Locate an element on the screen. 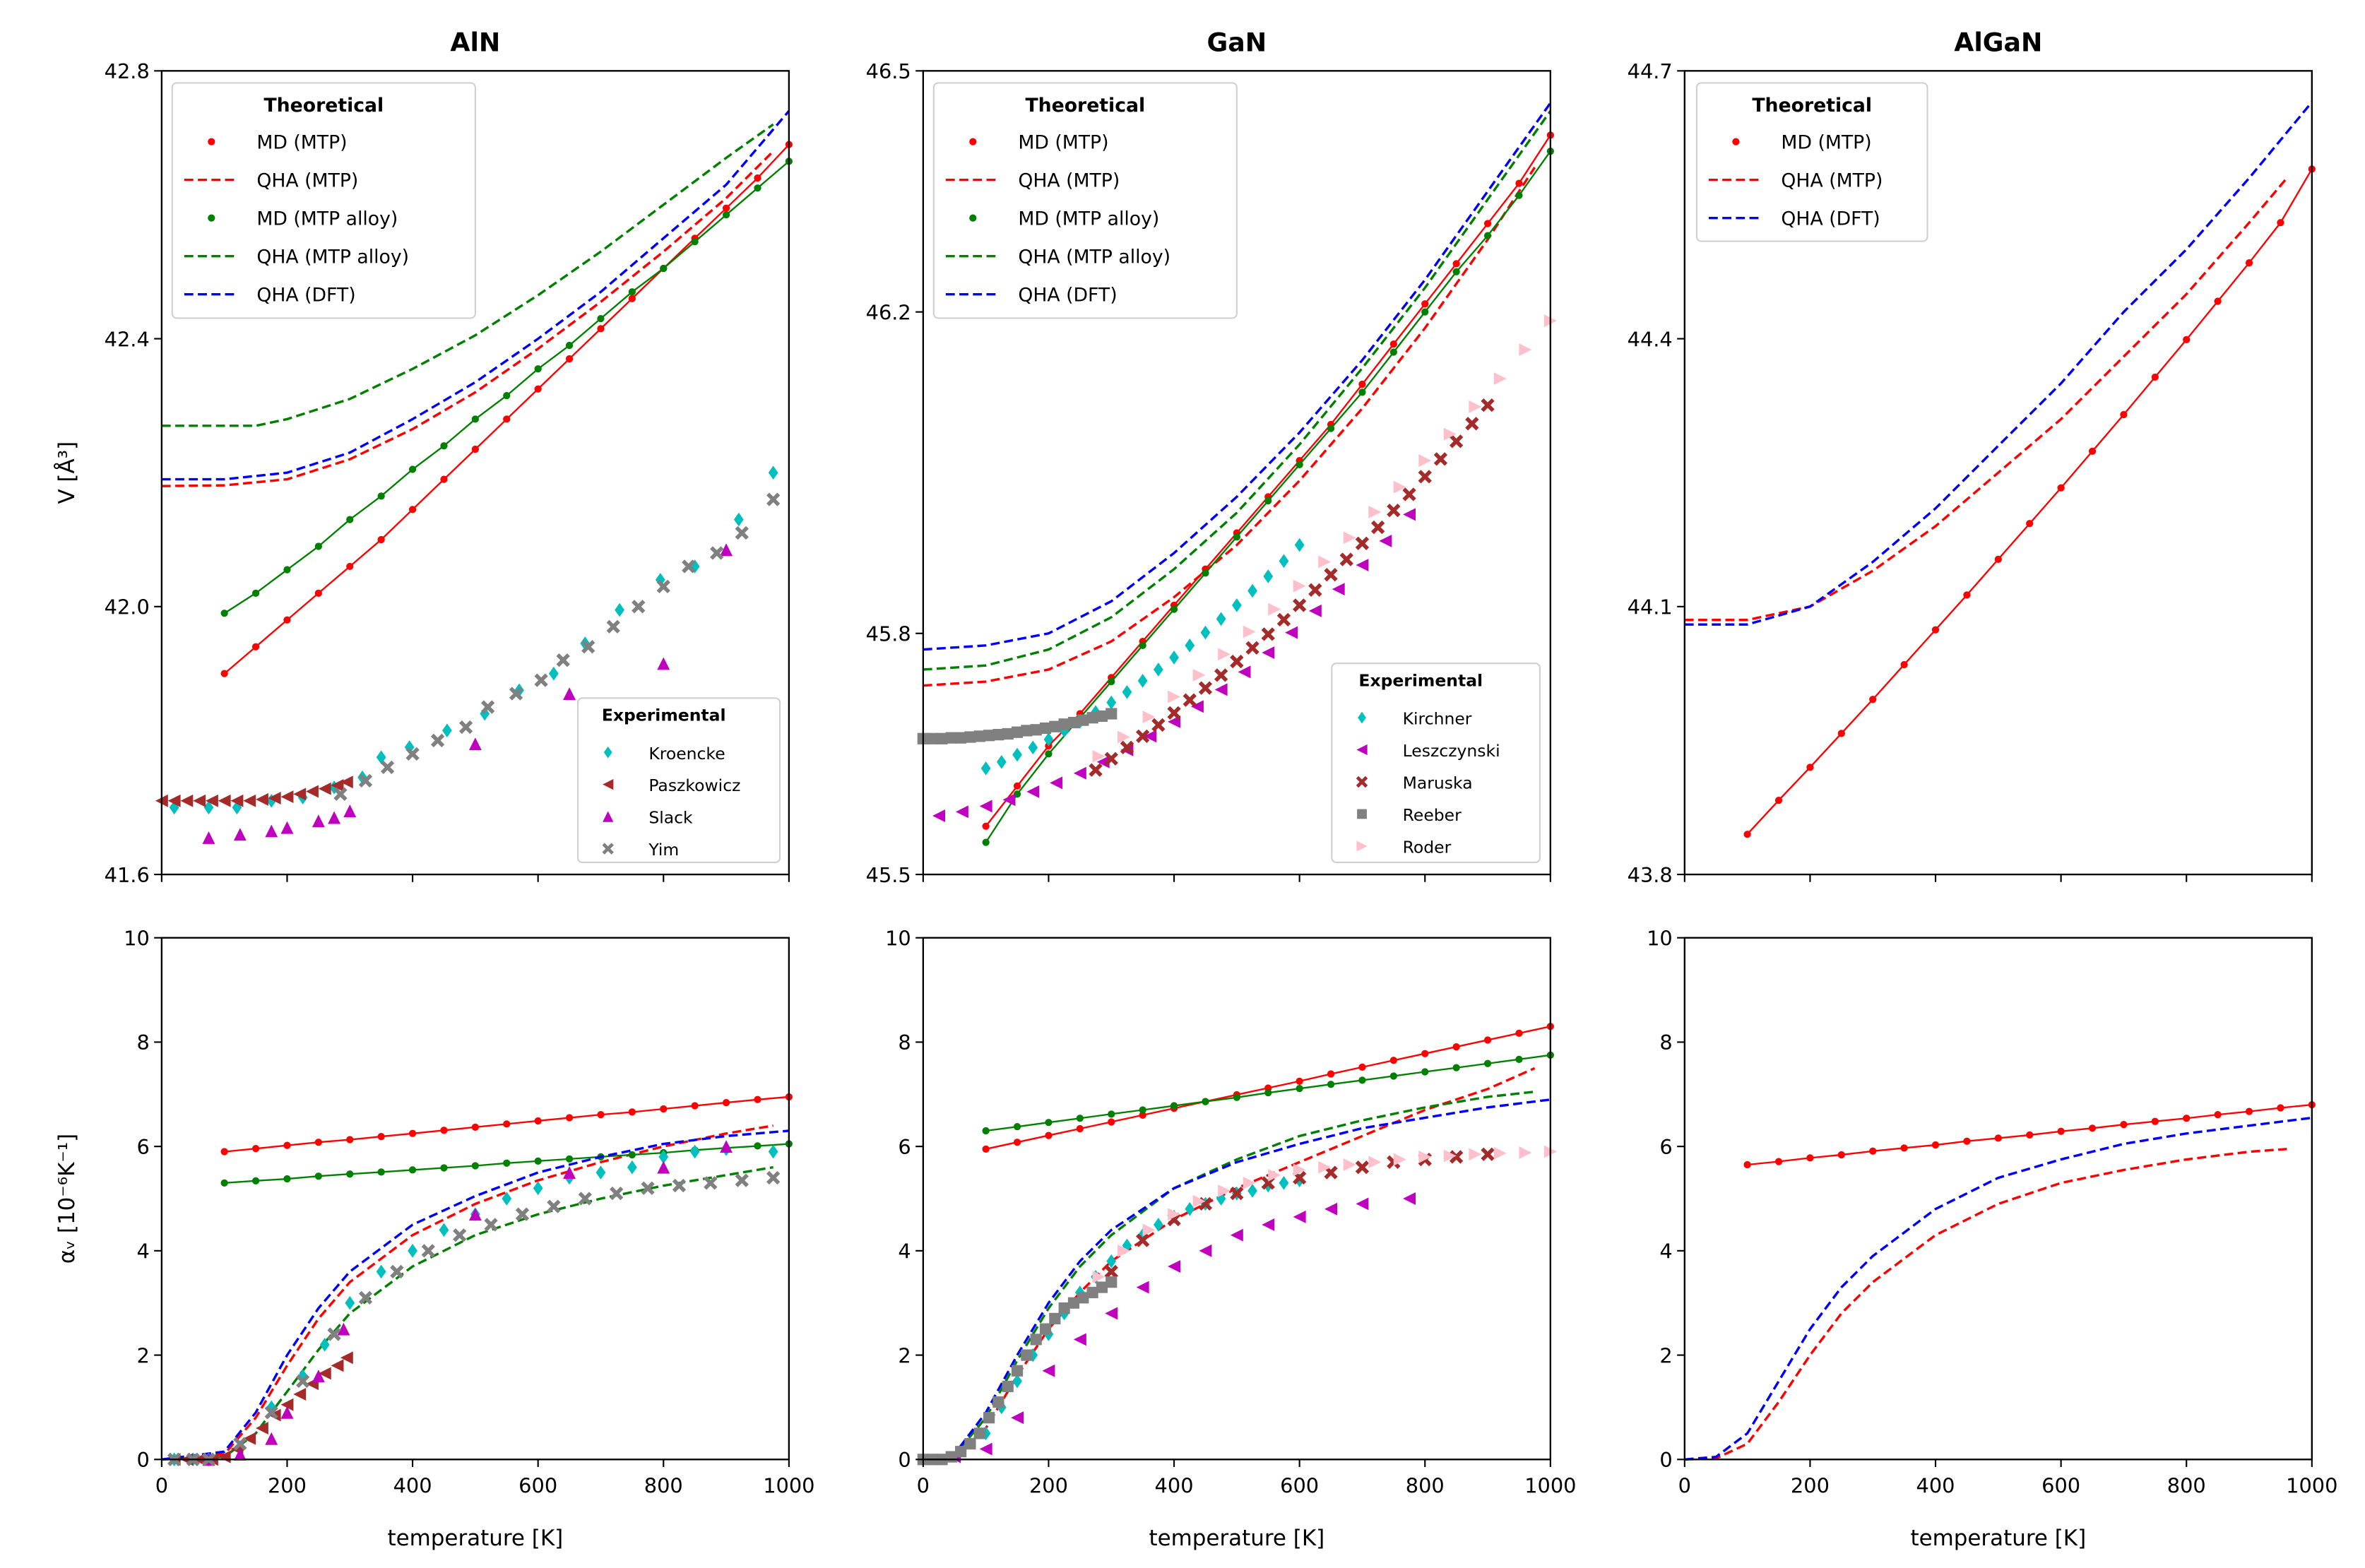 The height and width of the screenshot is (1568, 2365). axes-frame is located at coordinates (1237, 473).